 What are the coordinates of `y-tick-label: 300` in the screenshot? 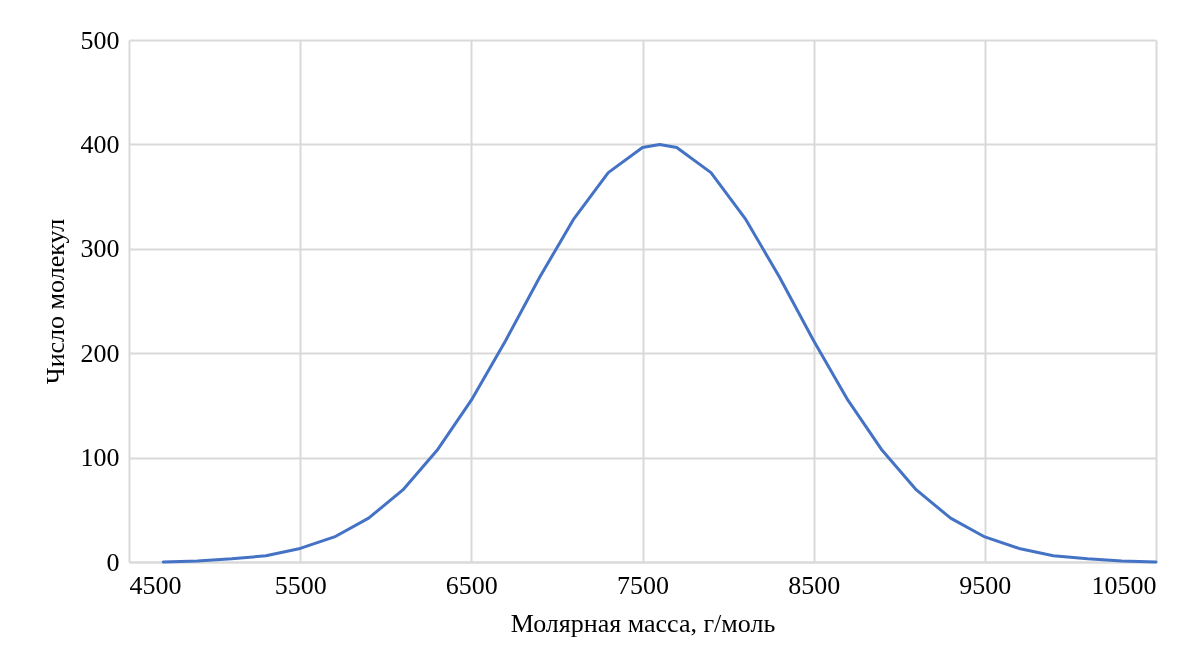 It's located at (100, 249).